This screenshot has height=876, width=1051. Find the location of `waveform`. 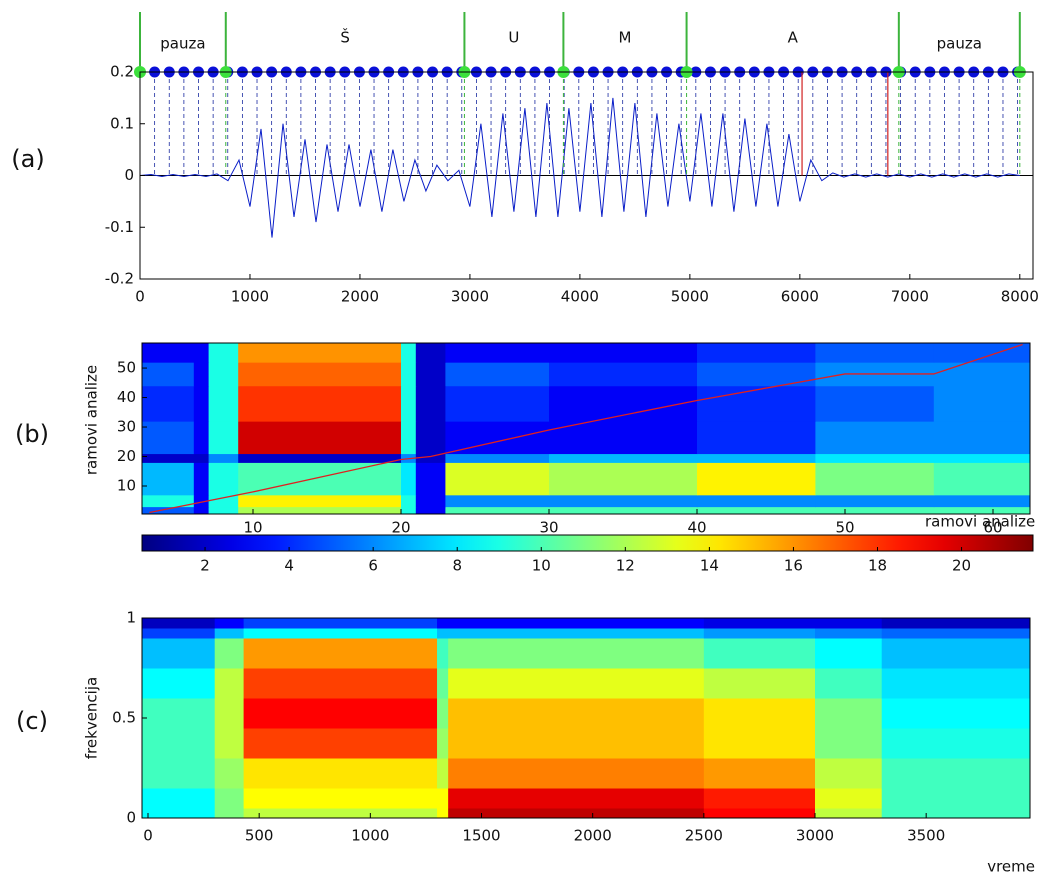

waveform is located at coordinates (579, 167).